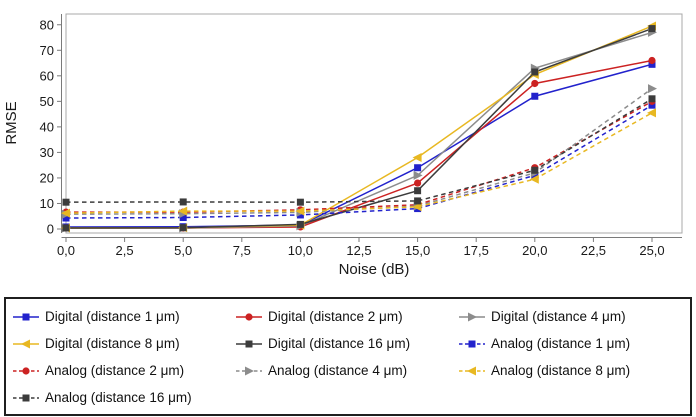 The height and width of the screenshot is (417, 696). I want to click on x-tick-label: 20,0, so click(534, 250).